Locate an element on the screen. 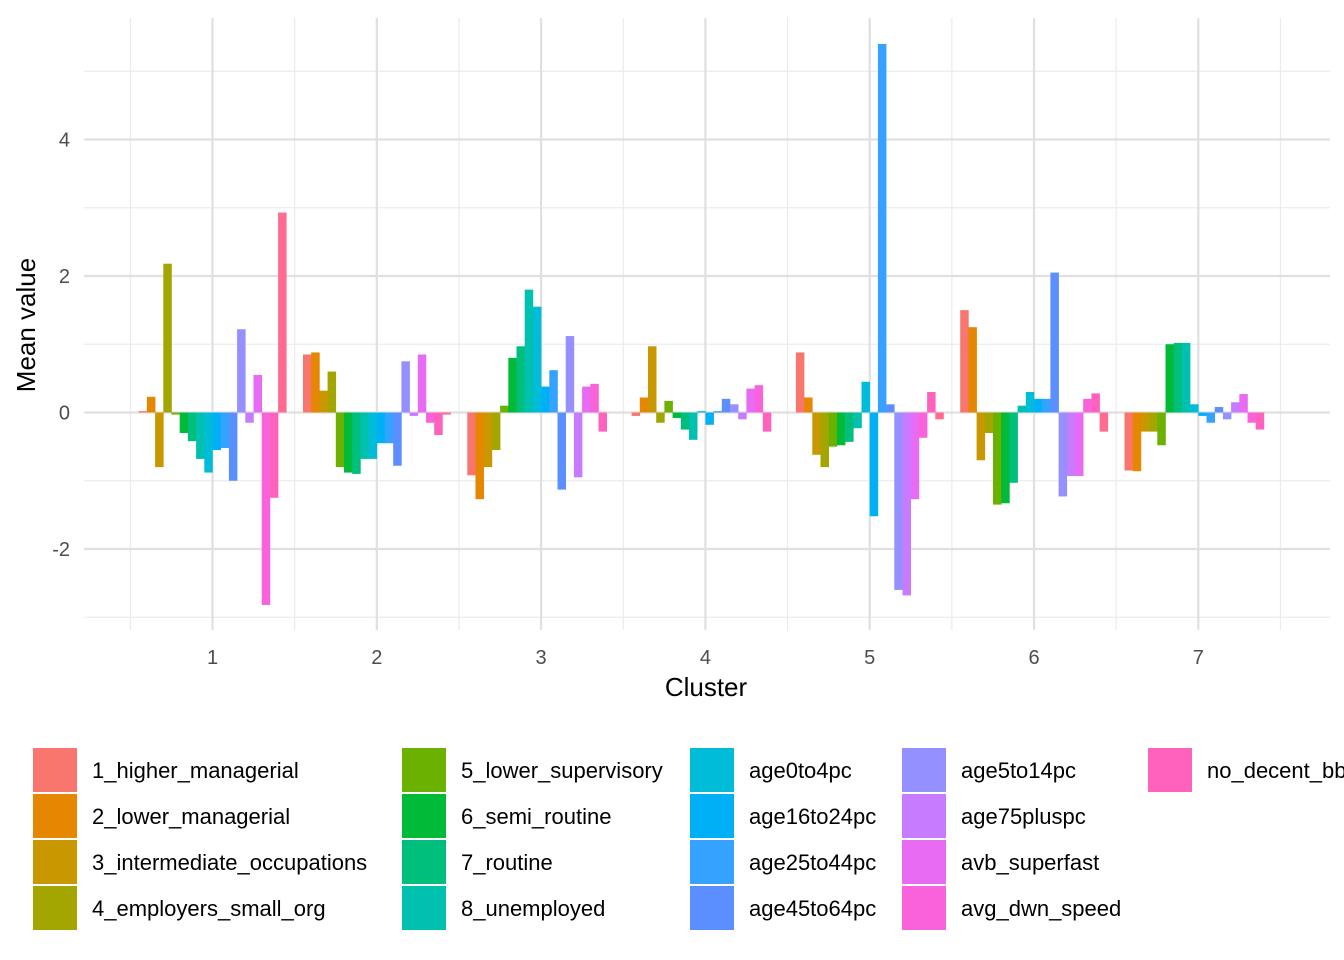  legend-label: avg_dwn_speed is located at coordinates (1041, 908).